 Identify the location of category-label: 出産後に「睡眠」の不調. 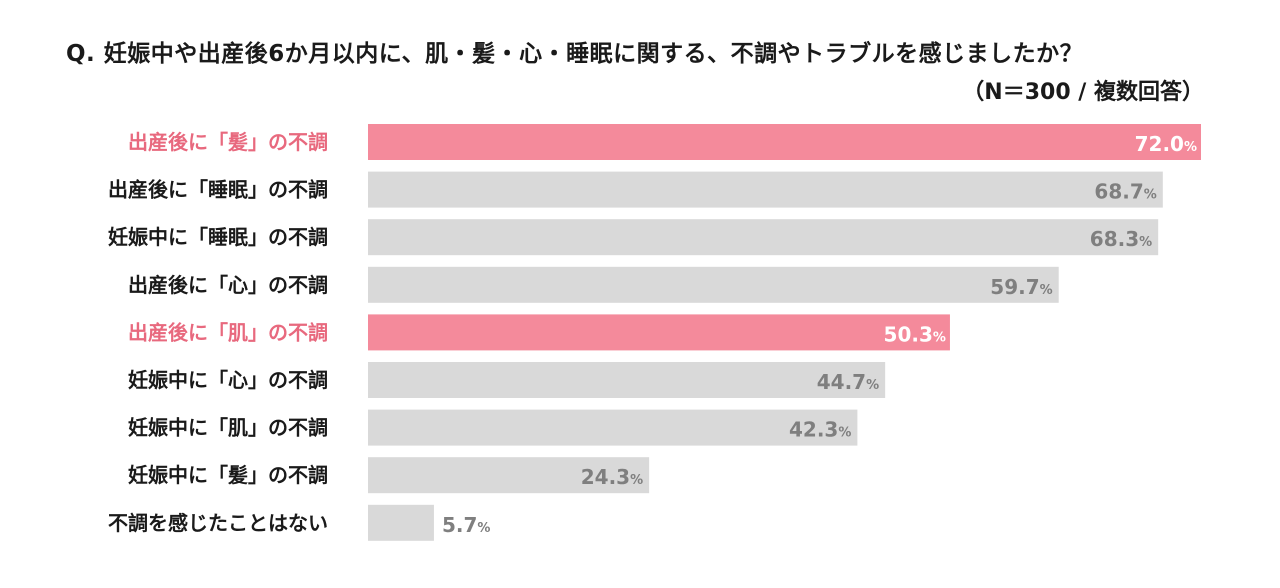
(218, 190).